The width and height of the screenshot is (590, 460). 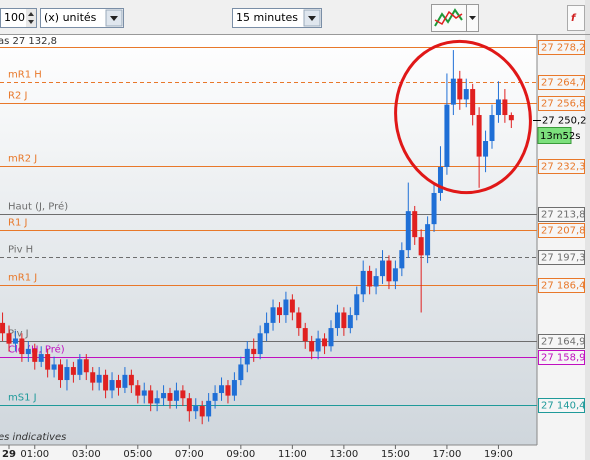 I want to click on x-tick-label: 05:00, so click(x=137, y=454).